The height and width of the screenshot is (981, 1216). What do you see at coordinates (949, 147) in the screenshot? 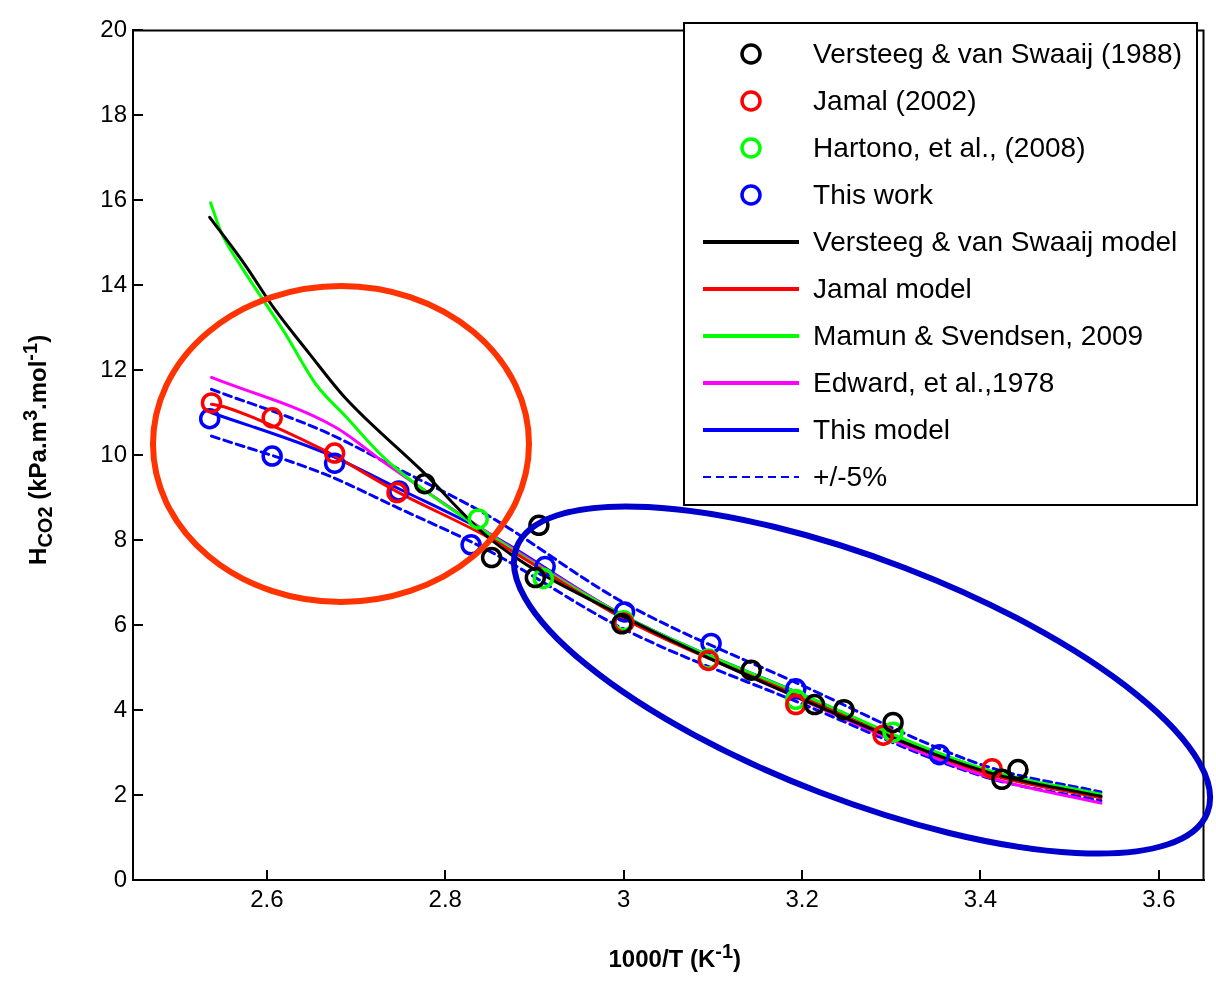
I see `legend-label: Hartono, et al., (2008)` at bounding box center [949, 147].